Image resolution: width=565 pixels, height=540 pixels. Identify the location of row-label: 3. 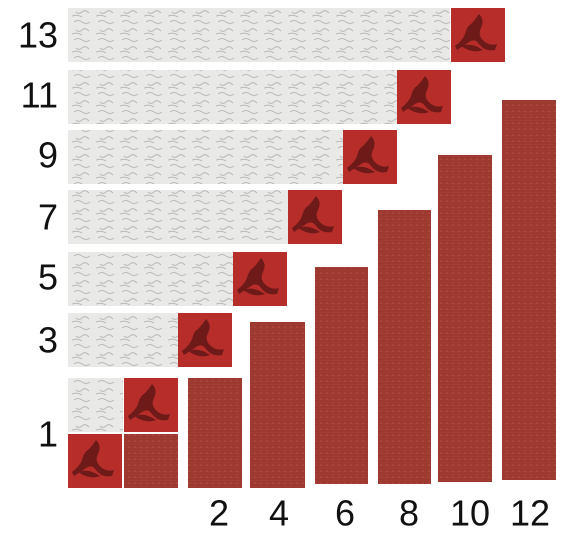
(48, 340).